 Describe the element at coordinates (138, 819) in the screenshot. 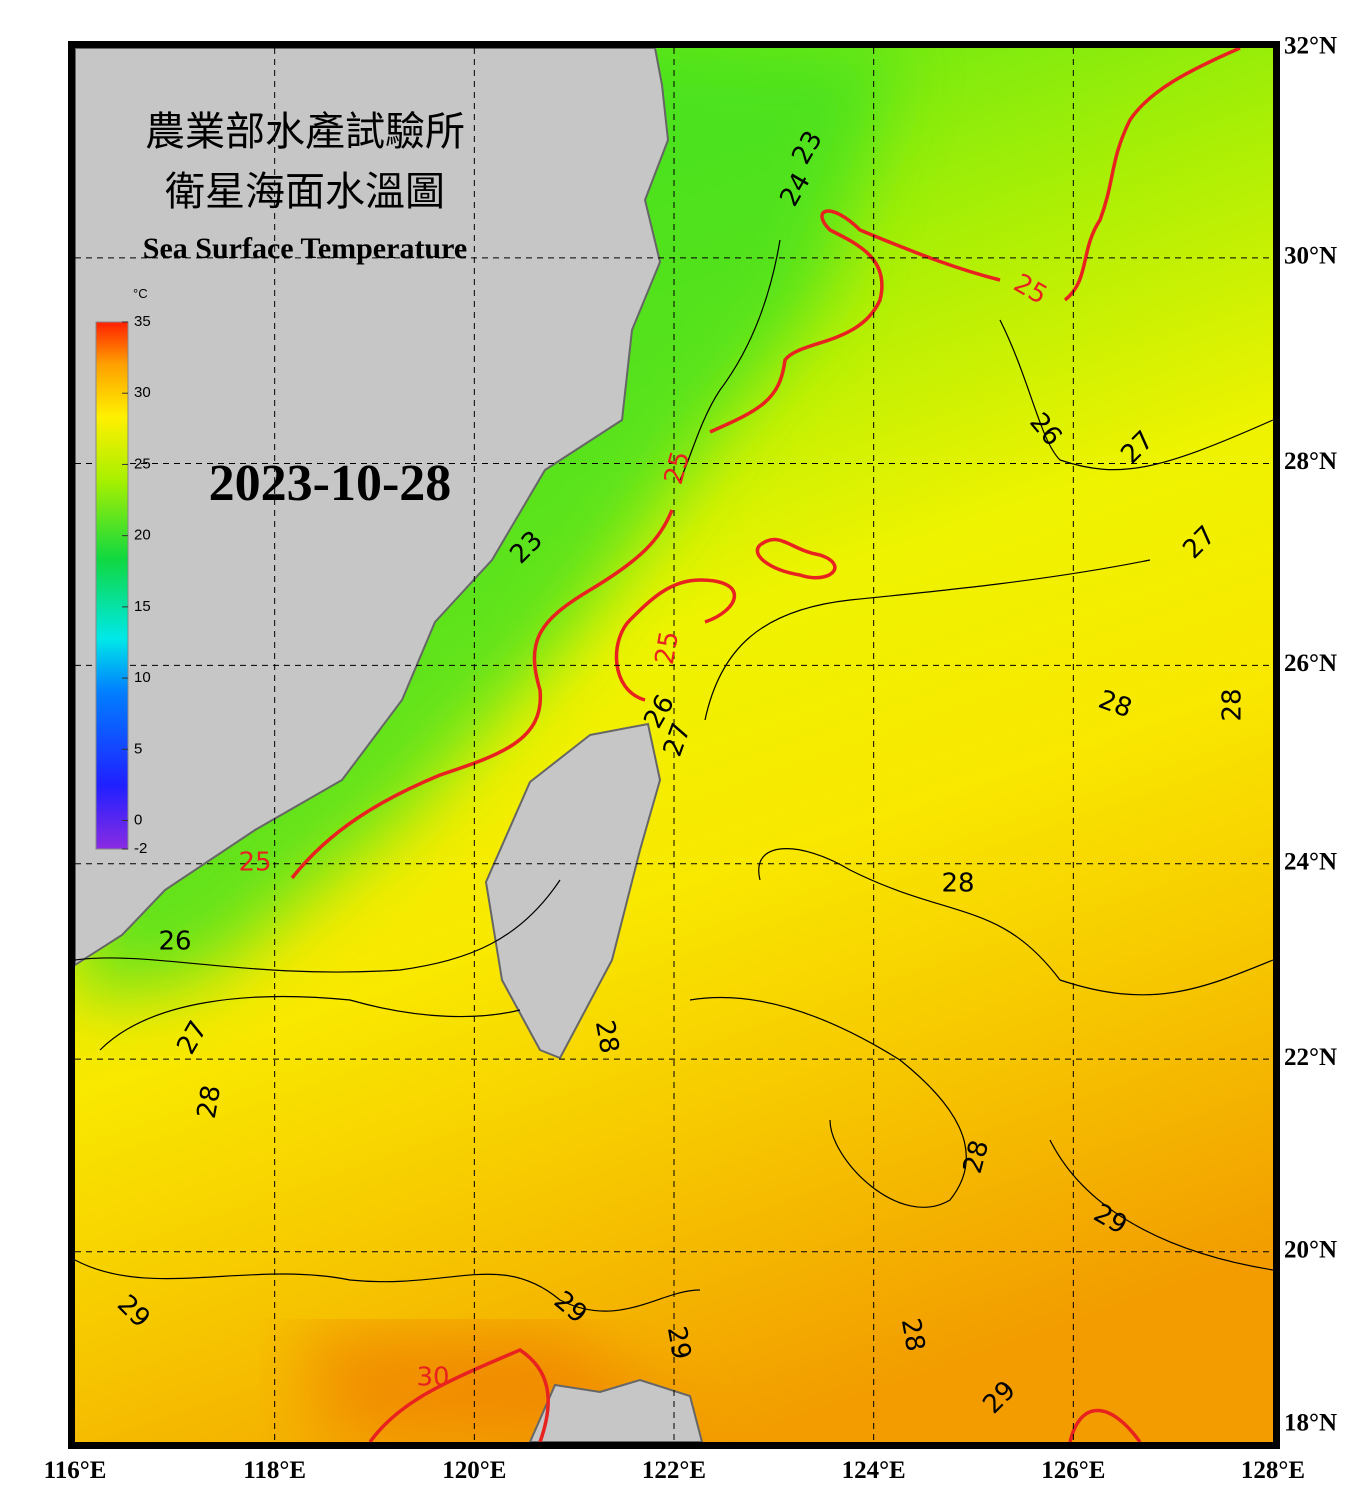

I see `colorbar-tick-label: 0` at that location.